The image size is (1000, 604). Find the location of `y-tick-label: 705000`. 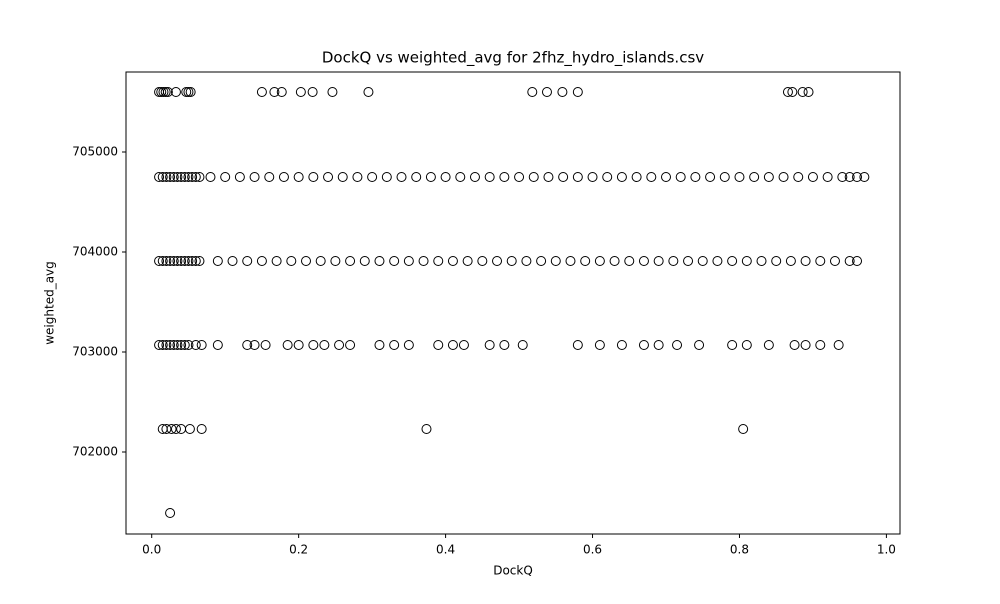

y-tick-label: 705000 is located at coordinates (95, 152).